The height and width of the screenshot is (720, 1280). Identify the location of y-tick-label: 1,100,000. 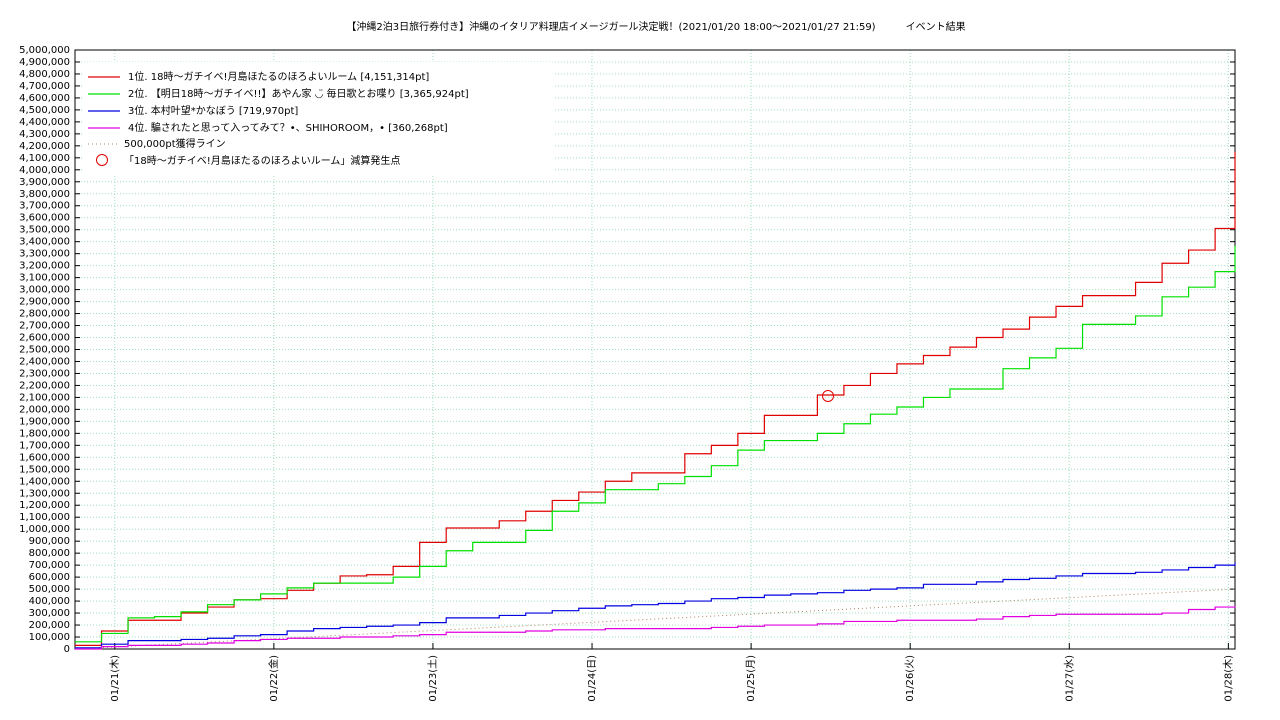
(44, 517).